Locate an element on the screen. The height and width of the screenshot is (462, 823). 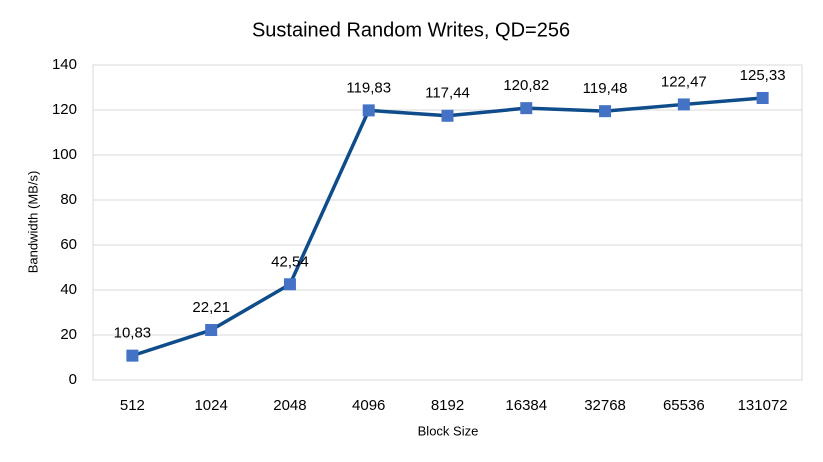
data-label: 22,21 is located at coordinates (211, 307).